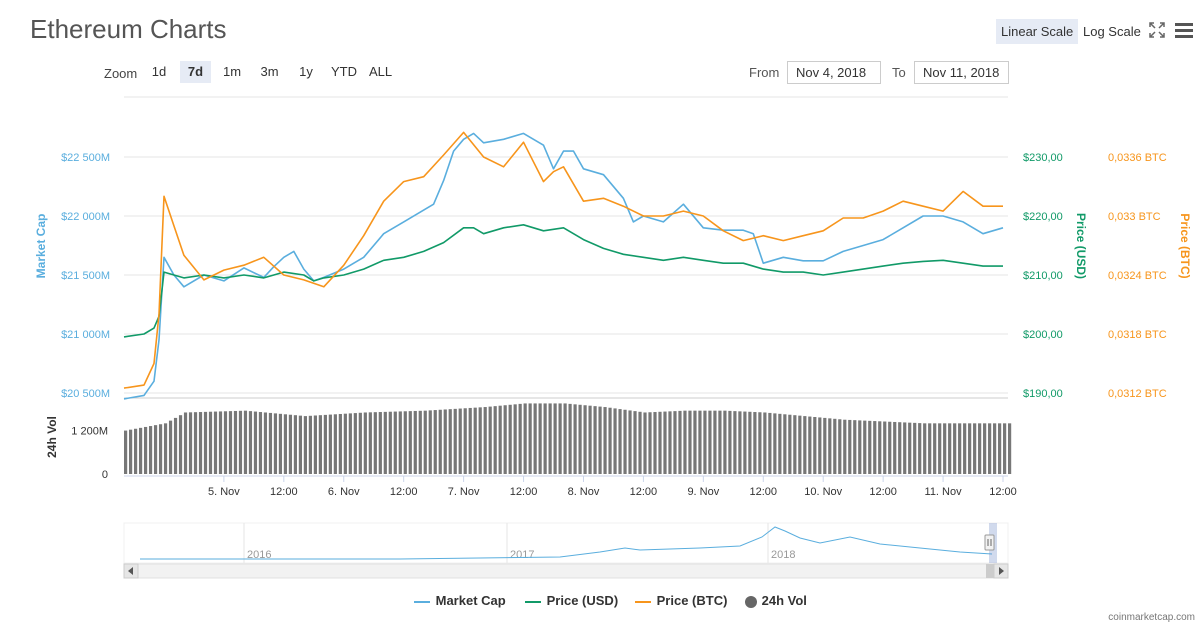 The width and height of the screenshot is (1201, 631). Describe the element at coordinates (961, 72) in the screenshot. I see `to-date-input: Nov 11, 2018` at that location.